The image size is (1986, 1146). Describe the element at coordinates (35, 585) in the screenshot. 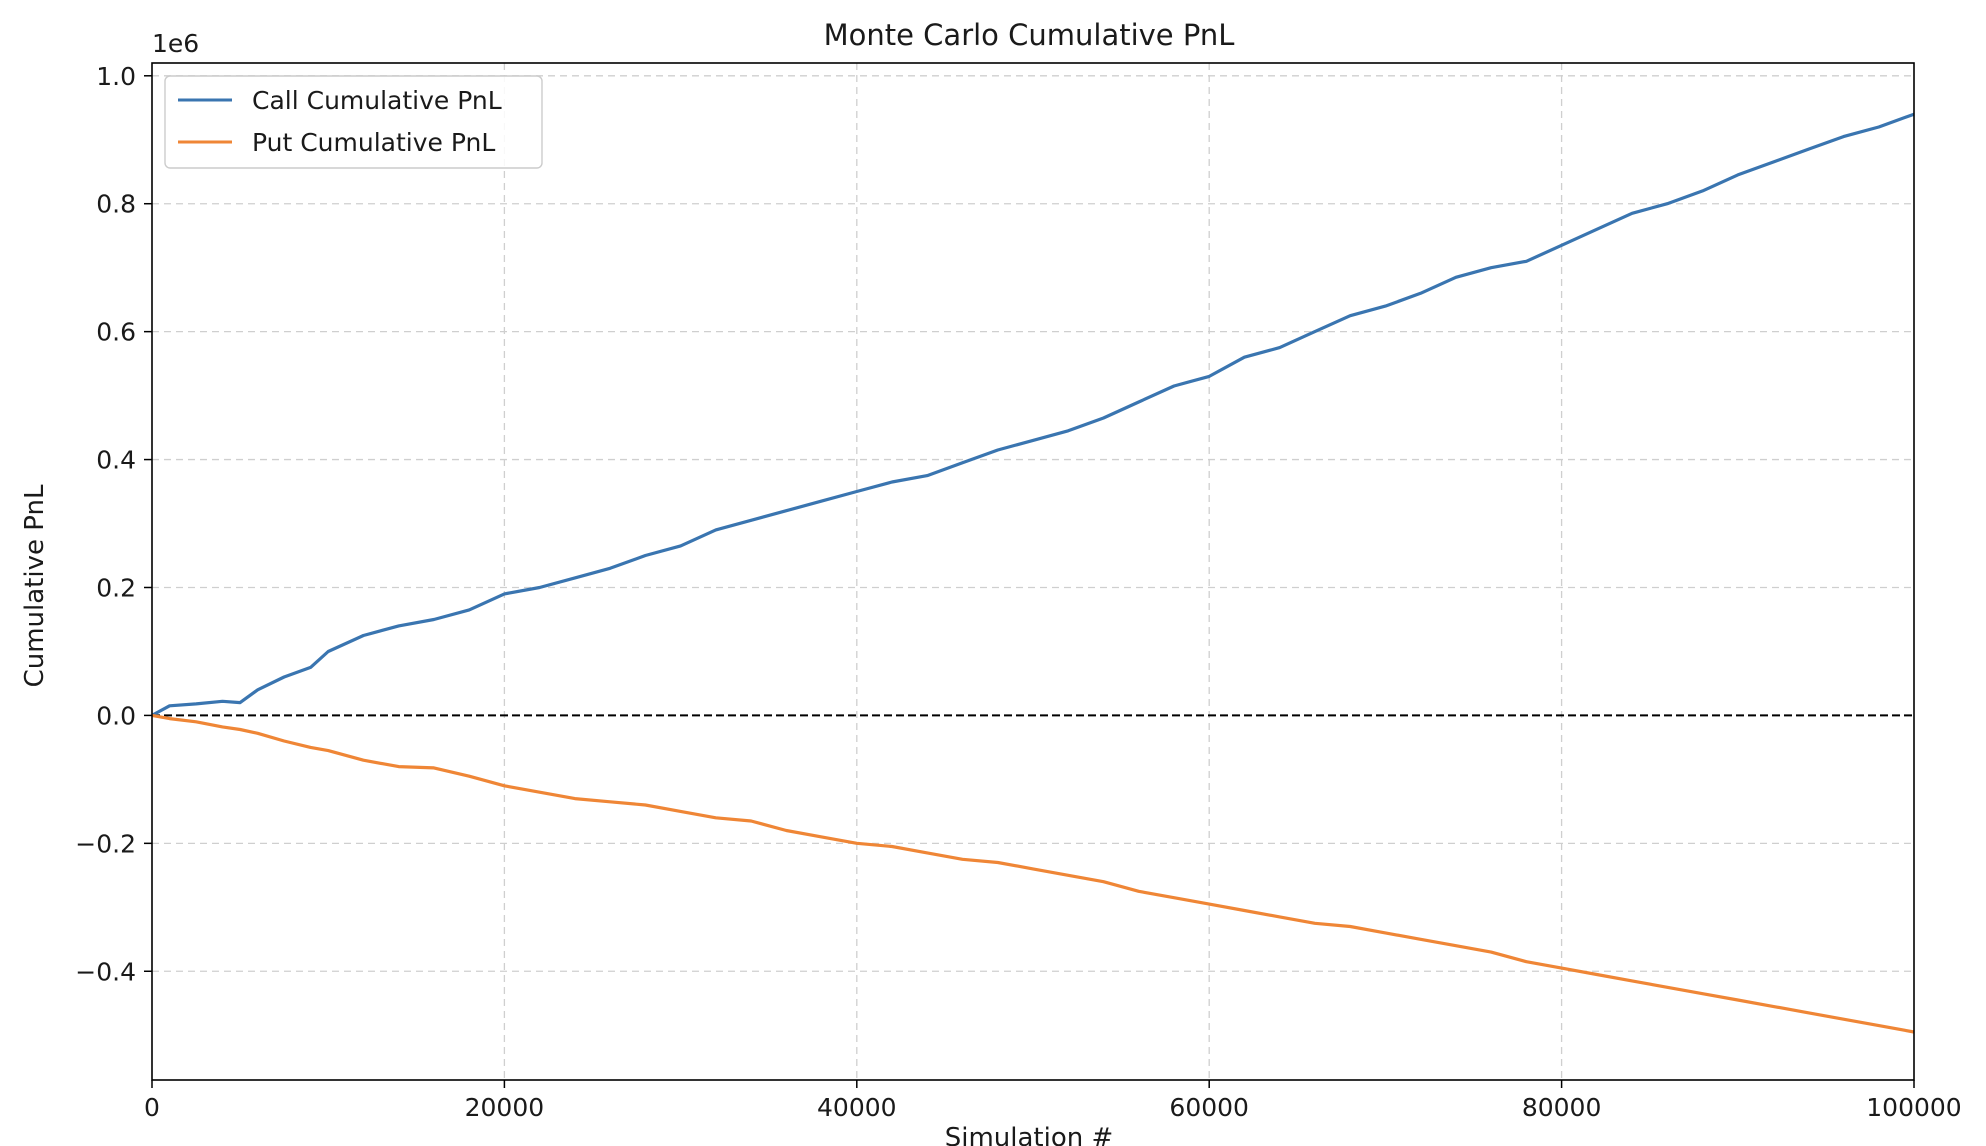

I see `y-axis-label: Cumulative PnL` at that location.